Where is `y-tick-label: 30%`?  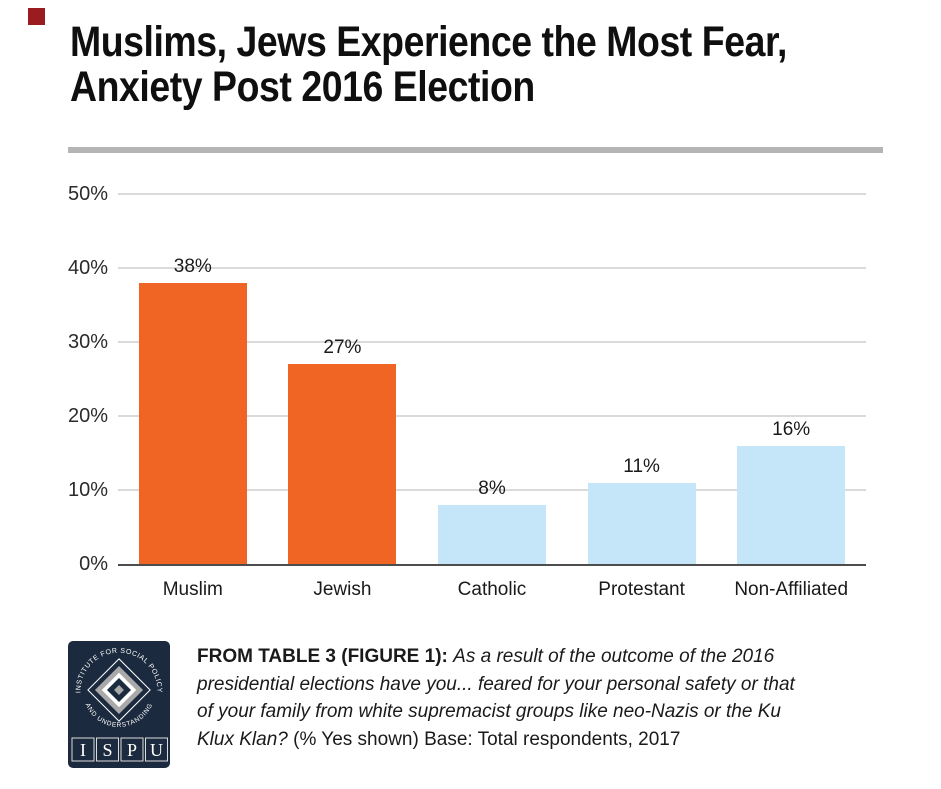 y-tick-label: 30% is located at coordinates (87, 342).